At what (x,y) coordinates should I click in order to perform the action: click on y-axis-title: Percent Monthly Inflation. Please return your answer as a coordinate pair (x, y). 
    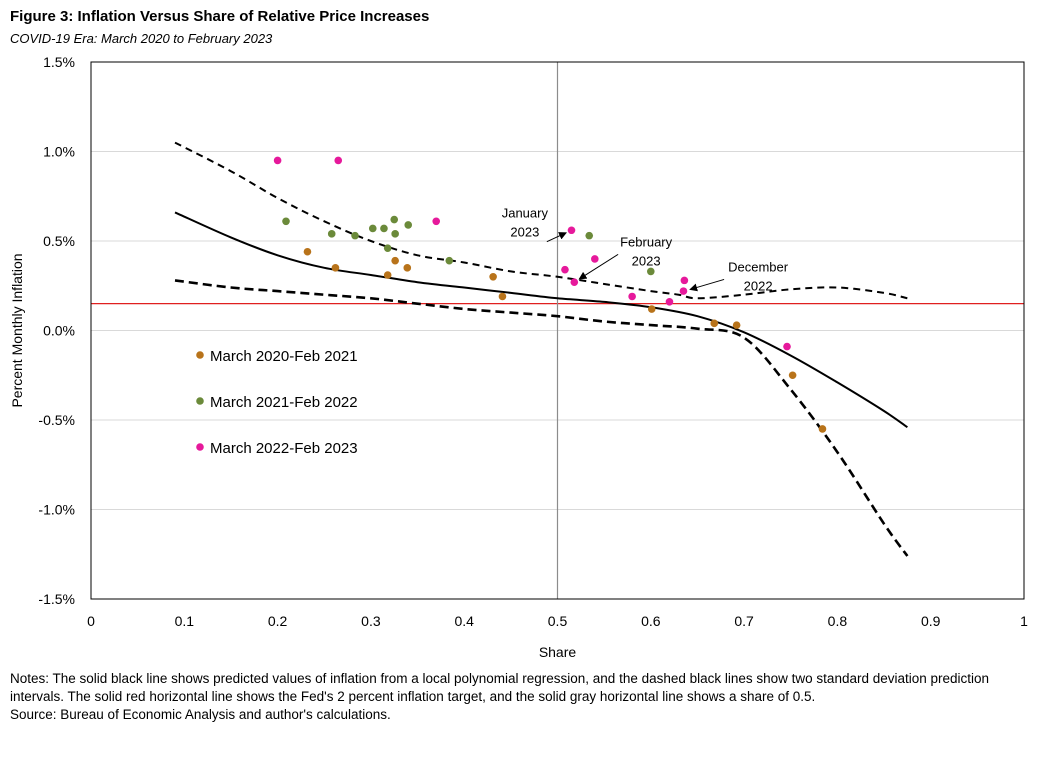
    Looking at the image, I should click on (17, 330).